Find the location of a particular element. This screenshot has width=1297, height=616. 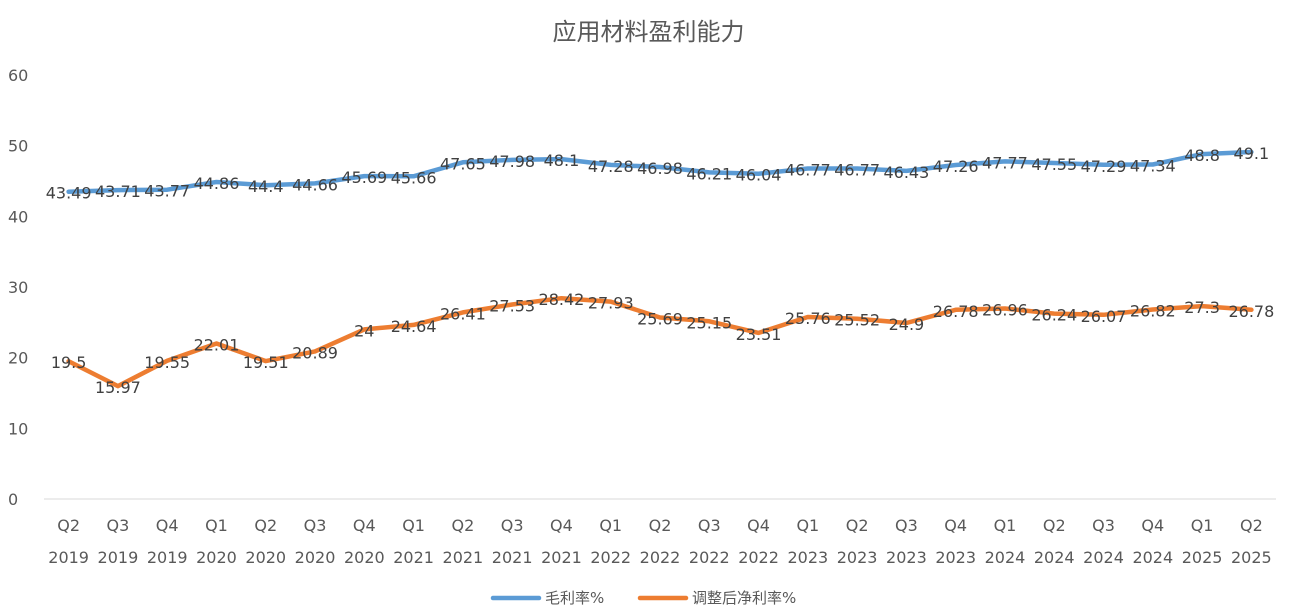

data-label: 44.66 is located at coordinates (315, 184).